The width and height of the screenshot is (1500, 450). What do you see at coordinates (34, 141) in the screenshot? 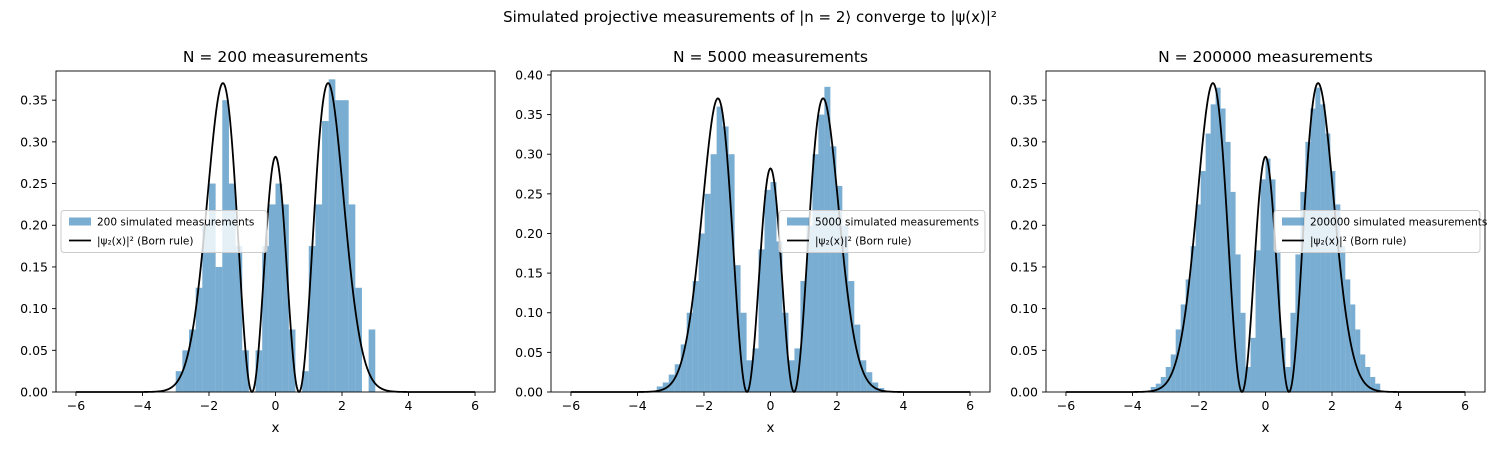
I see `y-tick-label: 0.30` at bounding box center [34, 141].